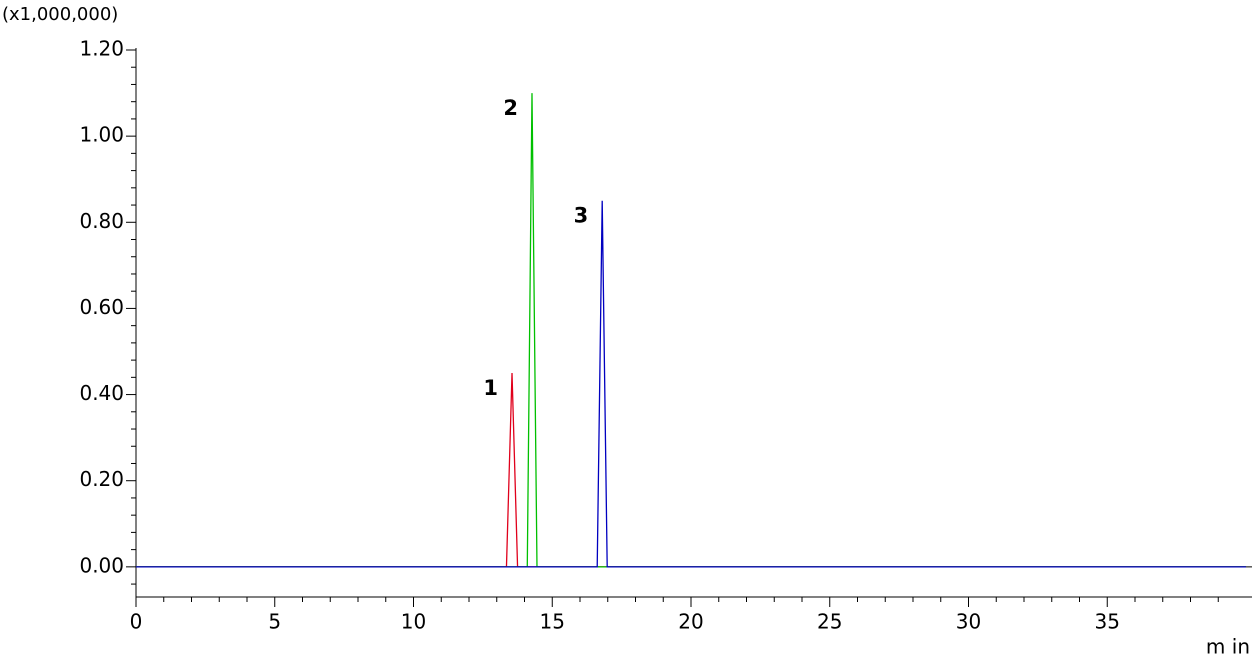 Image resolution: width=1254 pixels, height=664 pixels. I want to click on y-tick-label: 0.60, so click(101, 307).